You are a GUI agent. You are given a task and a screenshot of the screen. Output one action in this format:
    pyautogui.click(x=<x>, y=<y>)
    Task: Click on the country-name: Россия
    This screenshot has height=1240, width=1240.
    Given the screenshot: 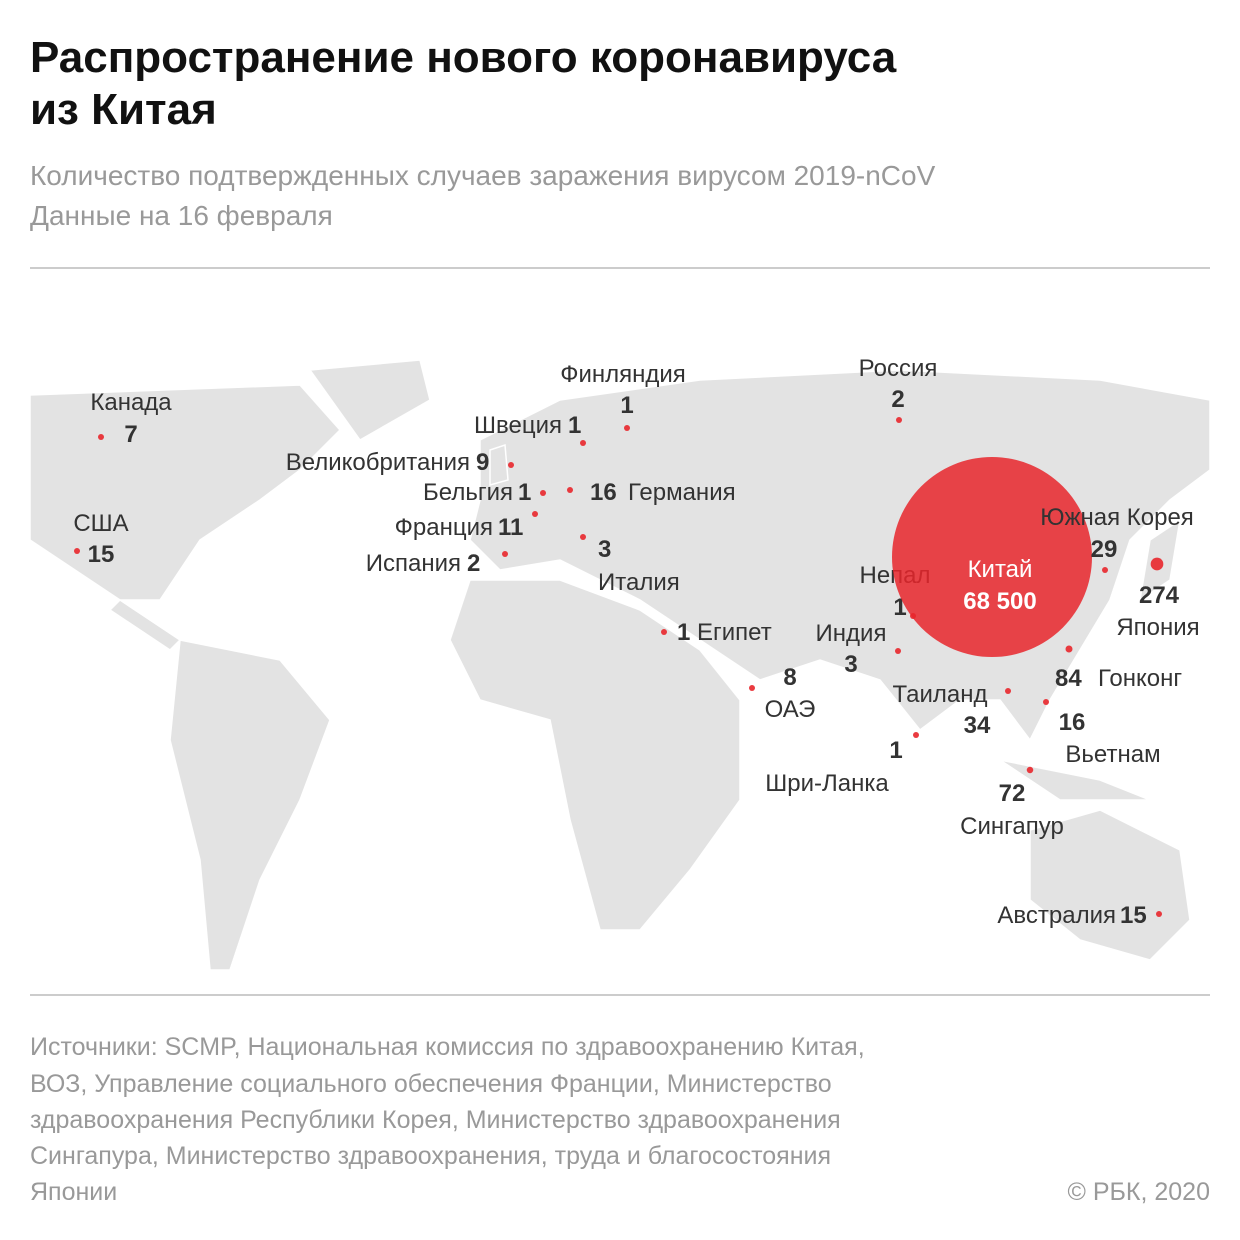 What is the action you would take?
    pyautogui.click(x=898, y=368)
    